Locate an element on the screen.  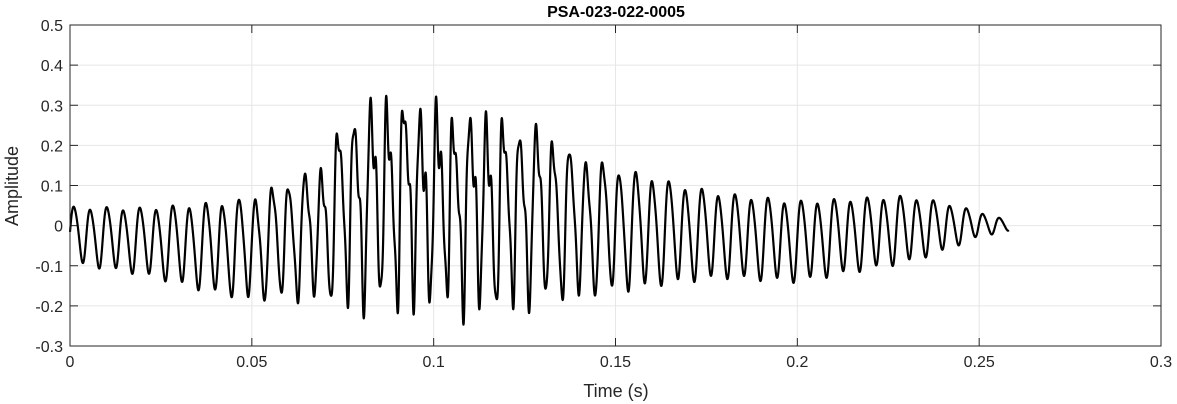
chart-title: PSA-023-022-0005 is located at coordinates (616, 12).